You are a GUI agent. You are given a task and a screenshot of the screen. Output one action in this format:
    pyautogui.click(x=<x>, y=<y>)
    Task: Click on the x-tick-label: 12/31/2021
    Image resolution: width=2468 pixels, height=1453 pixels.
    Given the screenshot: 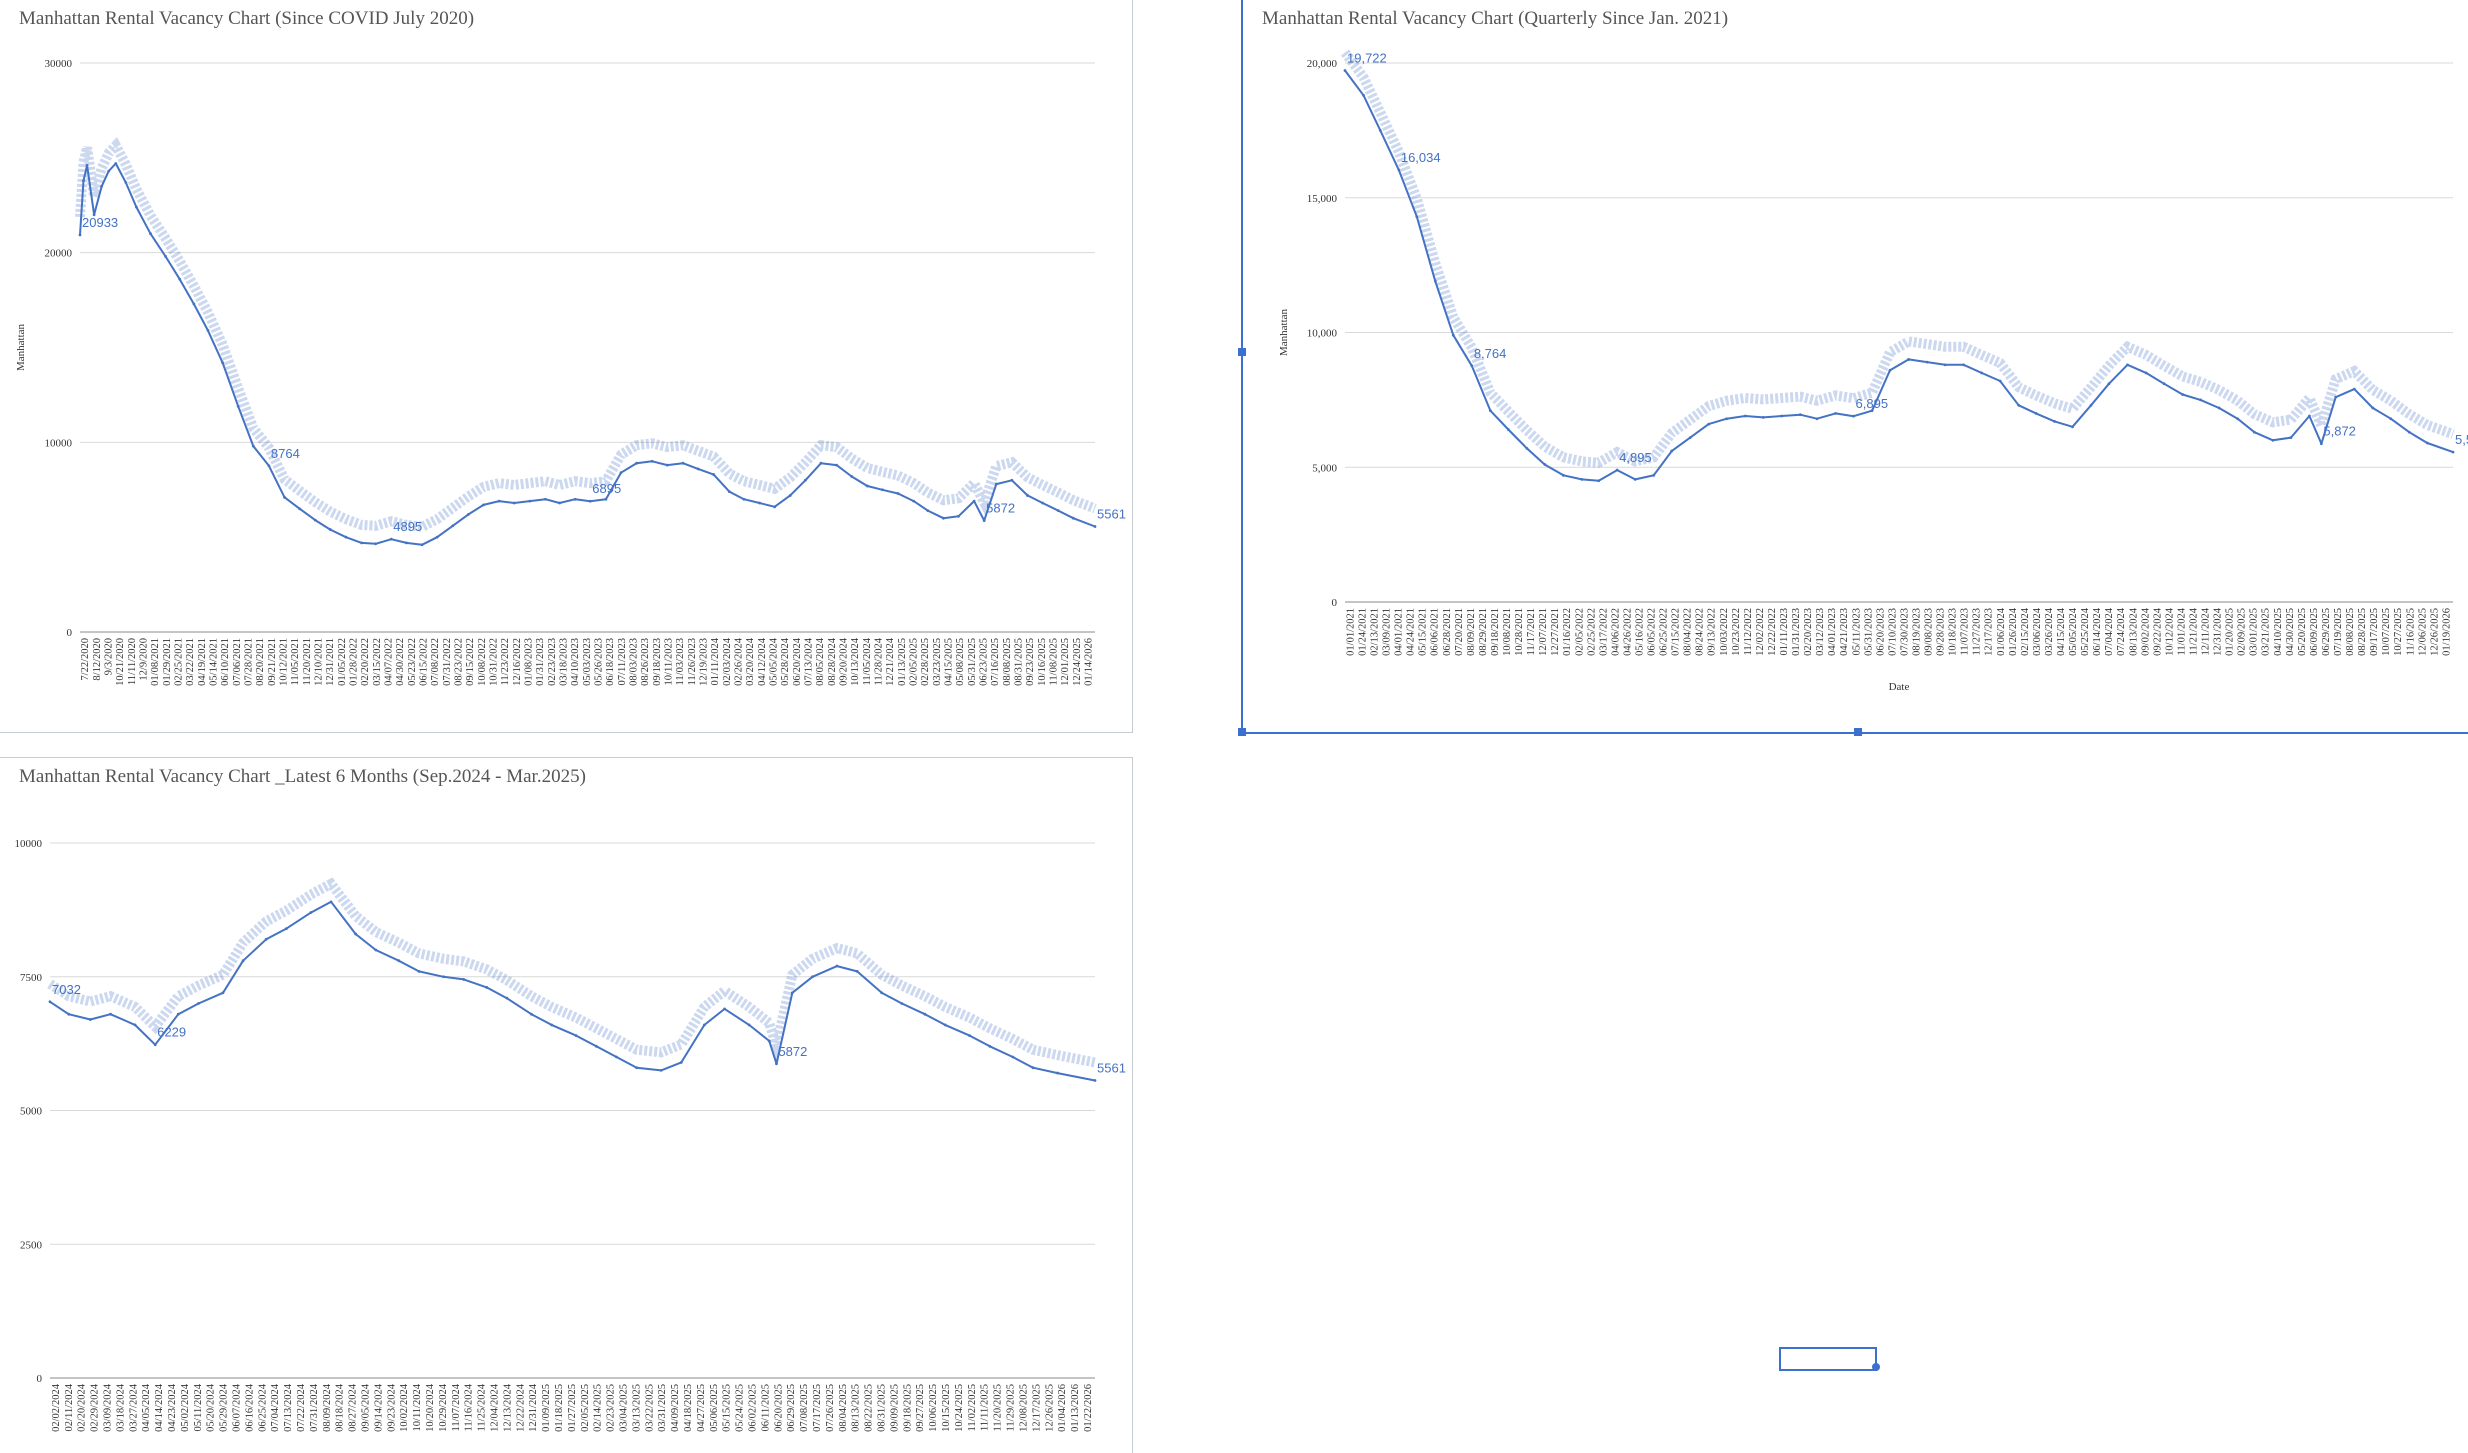 What is the action you would take?
    pyautogui.click(x=330, y=662)
    